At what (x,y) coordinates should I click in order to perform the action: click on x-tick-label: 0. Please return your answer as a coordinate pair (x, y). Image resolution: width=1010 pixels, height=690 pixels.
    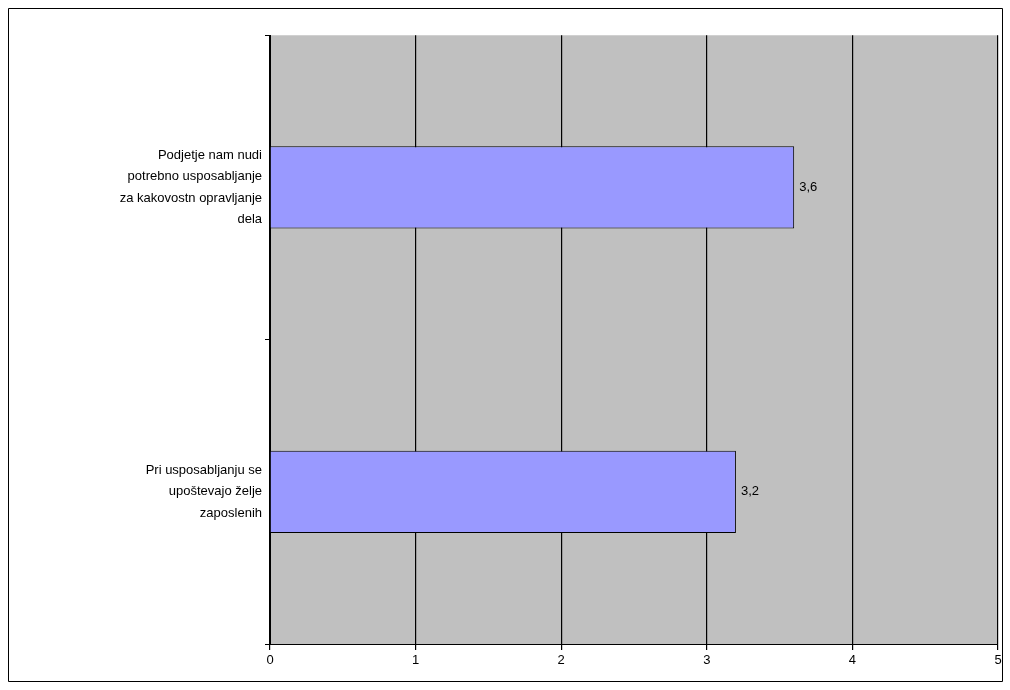
    Looking at the image, I should click on (270, 660).